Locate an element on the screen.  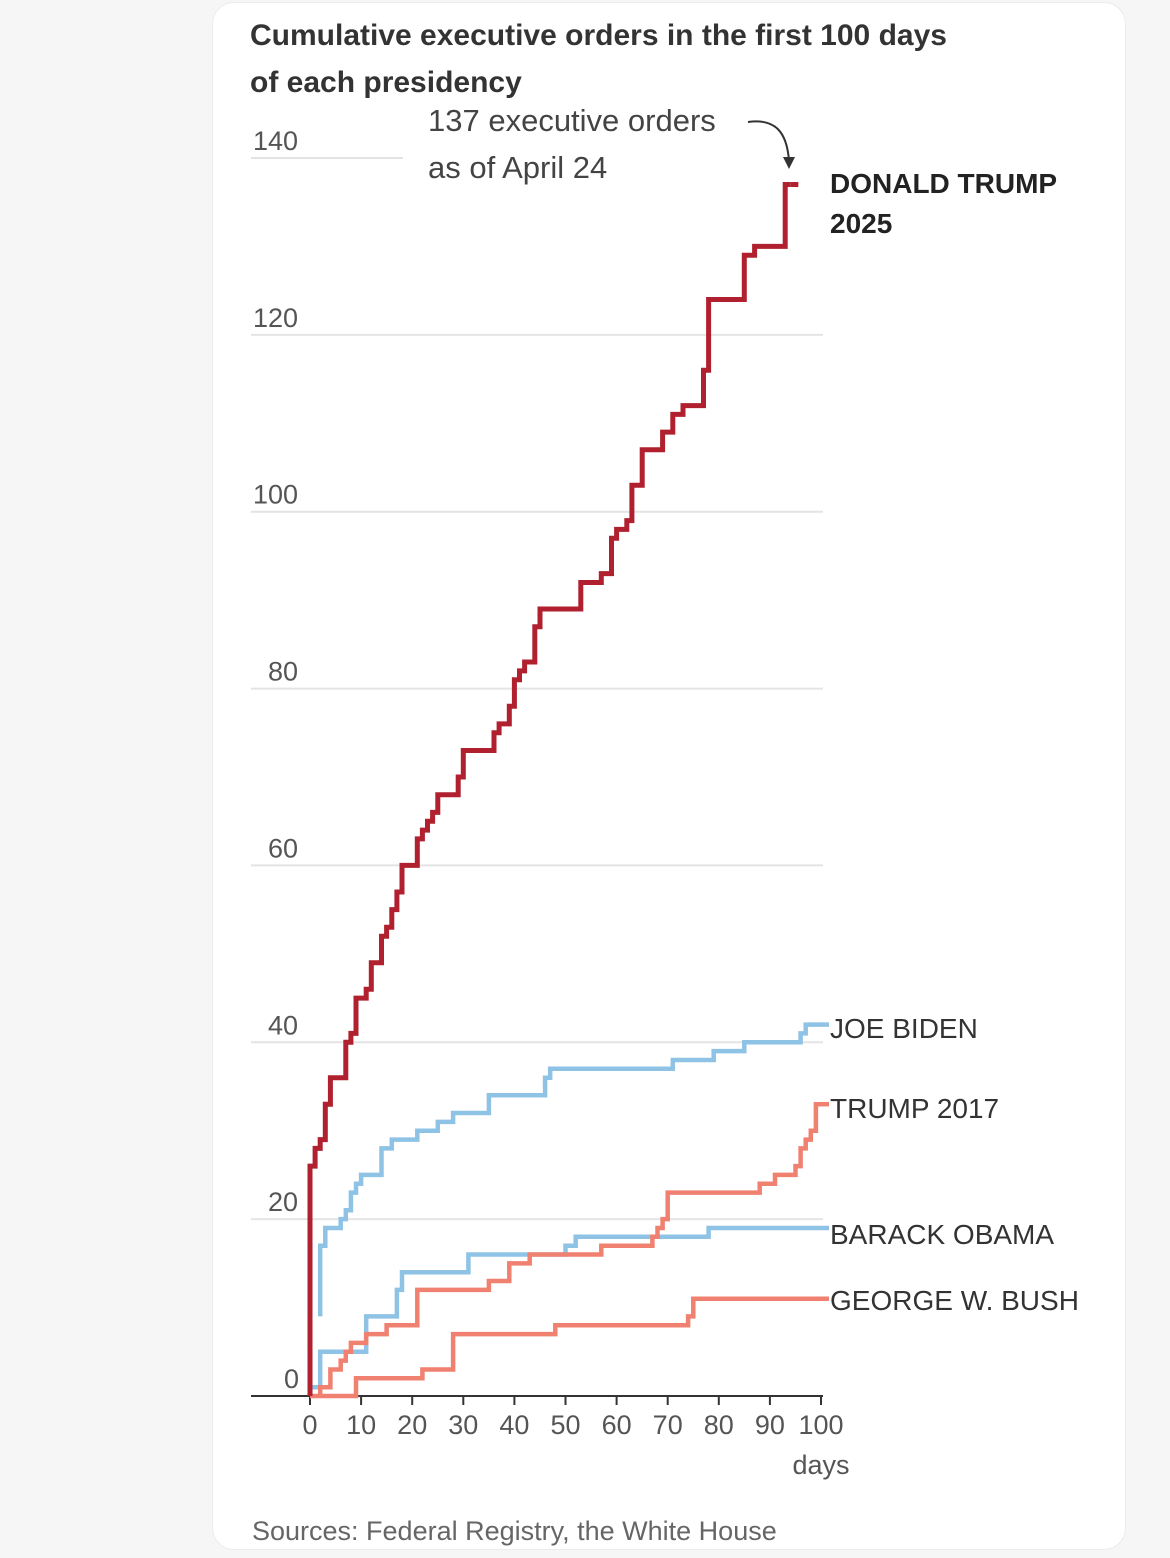
y-tick-label-20: 20 is located at coordinates (283, 1202).